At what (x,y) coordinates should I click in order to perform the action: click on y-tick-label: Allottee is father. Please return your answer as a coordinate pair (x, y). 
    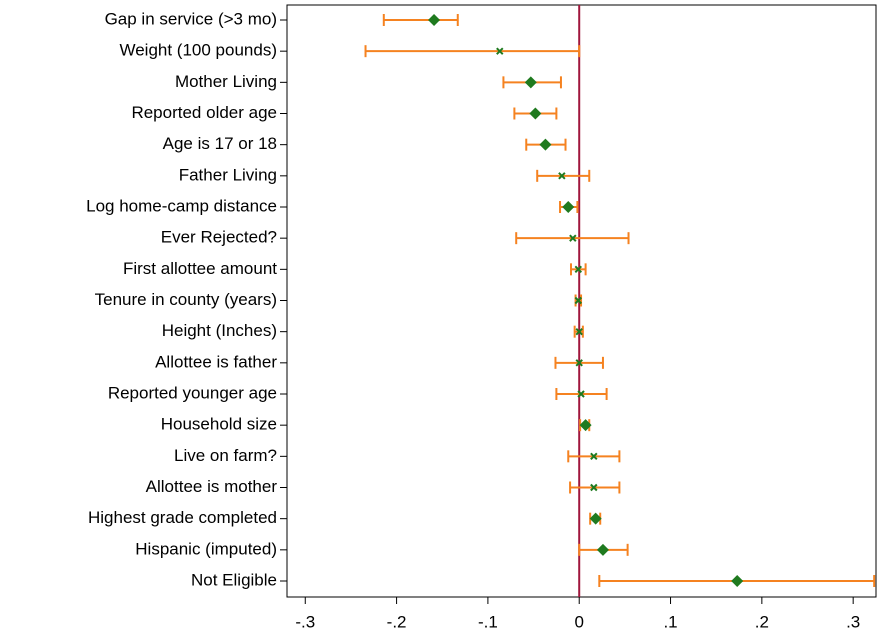
    Looking at the image, I should click on (216, 361).